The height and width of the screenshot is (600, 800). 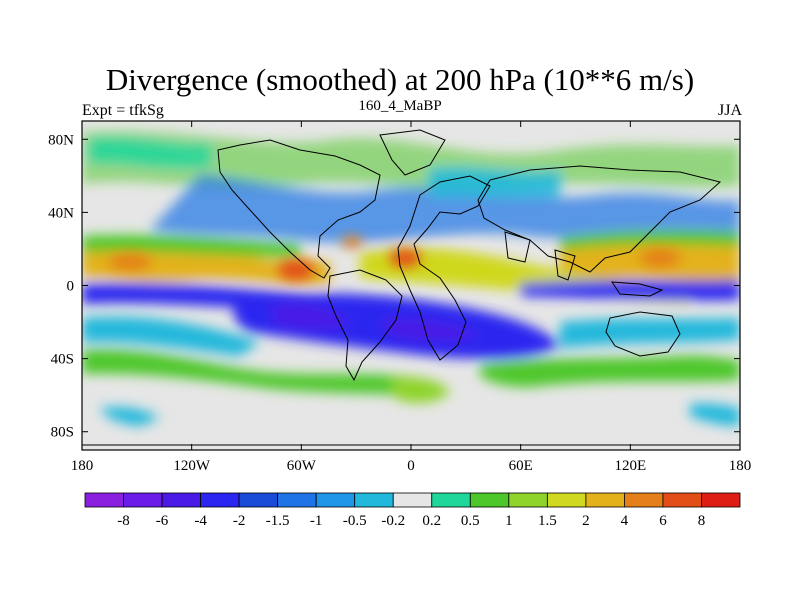 I want to click on colorbar: -8 -6 -4 -2 -1.5 -1 -0.5 -0.2 0.2 0.5 1 1.5 2 4 6 8, so click(x=412, y=510).